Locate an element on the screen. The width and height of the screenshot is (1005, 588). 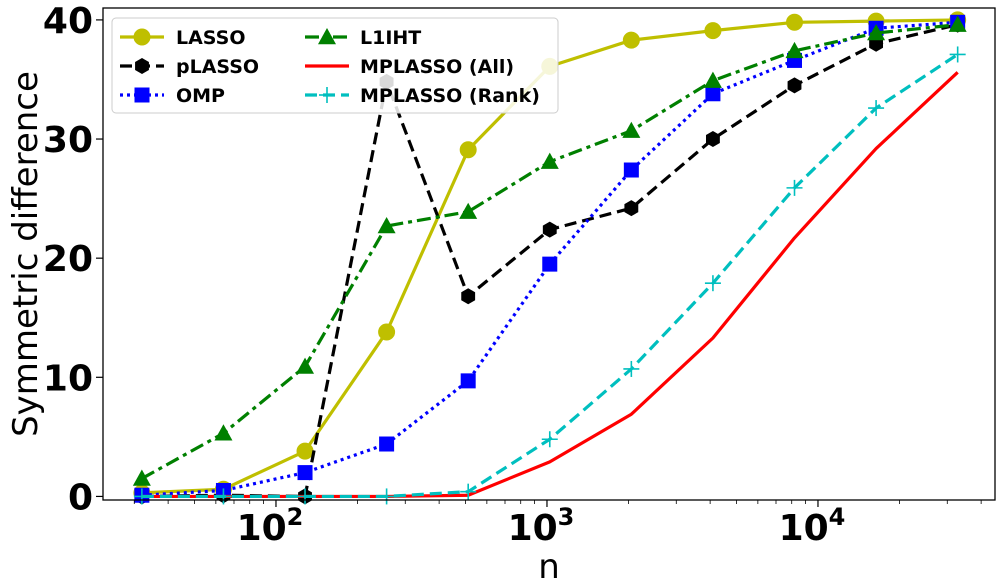
legend-item: LASSO is located at coordinates (182, 38).